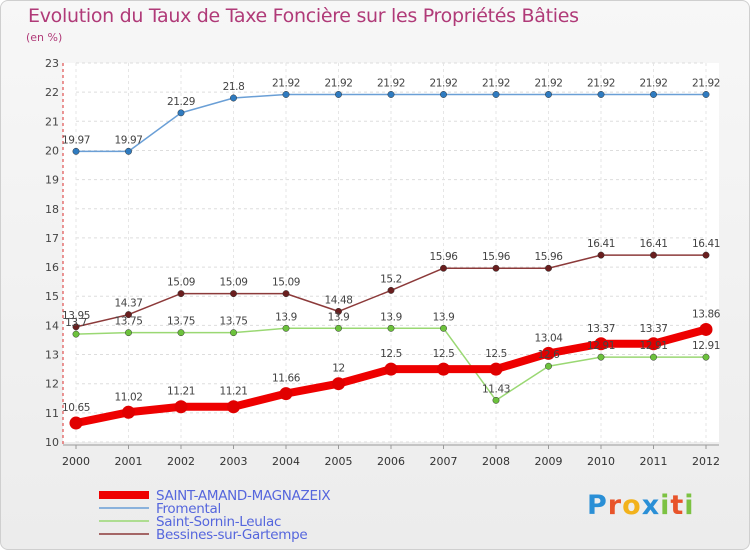 Image resolution: width=750 pixels, height=550 pixels. I want to click on y-tick-label: 13, so click(52, 355).